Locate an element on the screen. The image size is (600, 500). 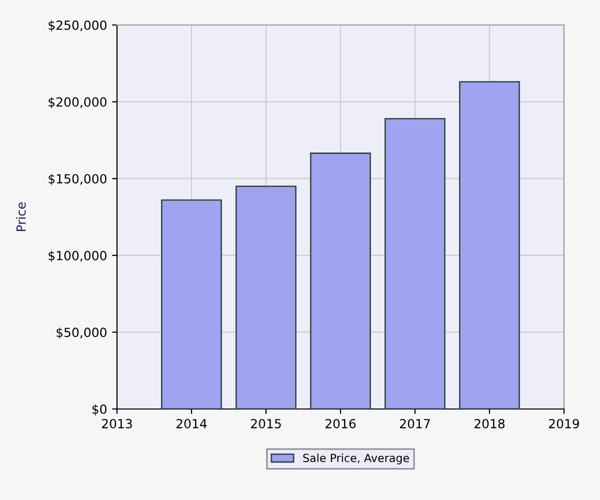
y-tick-label: $0 is located at coordinates (99, 410).